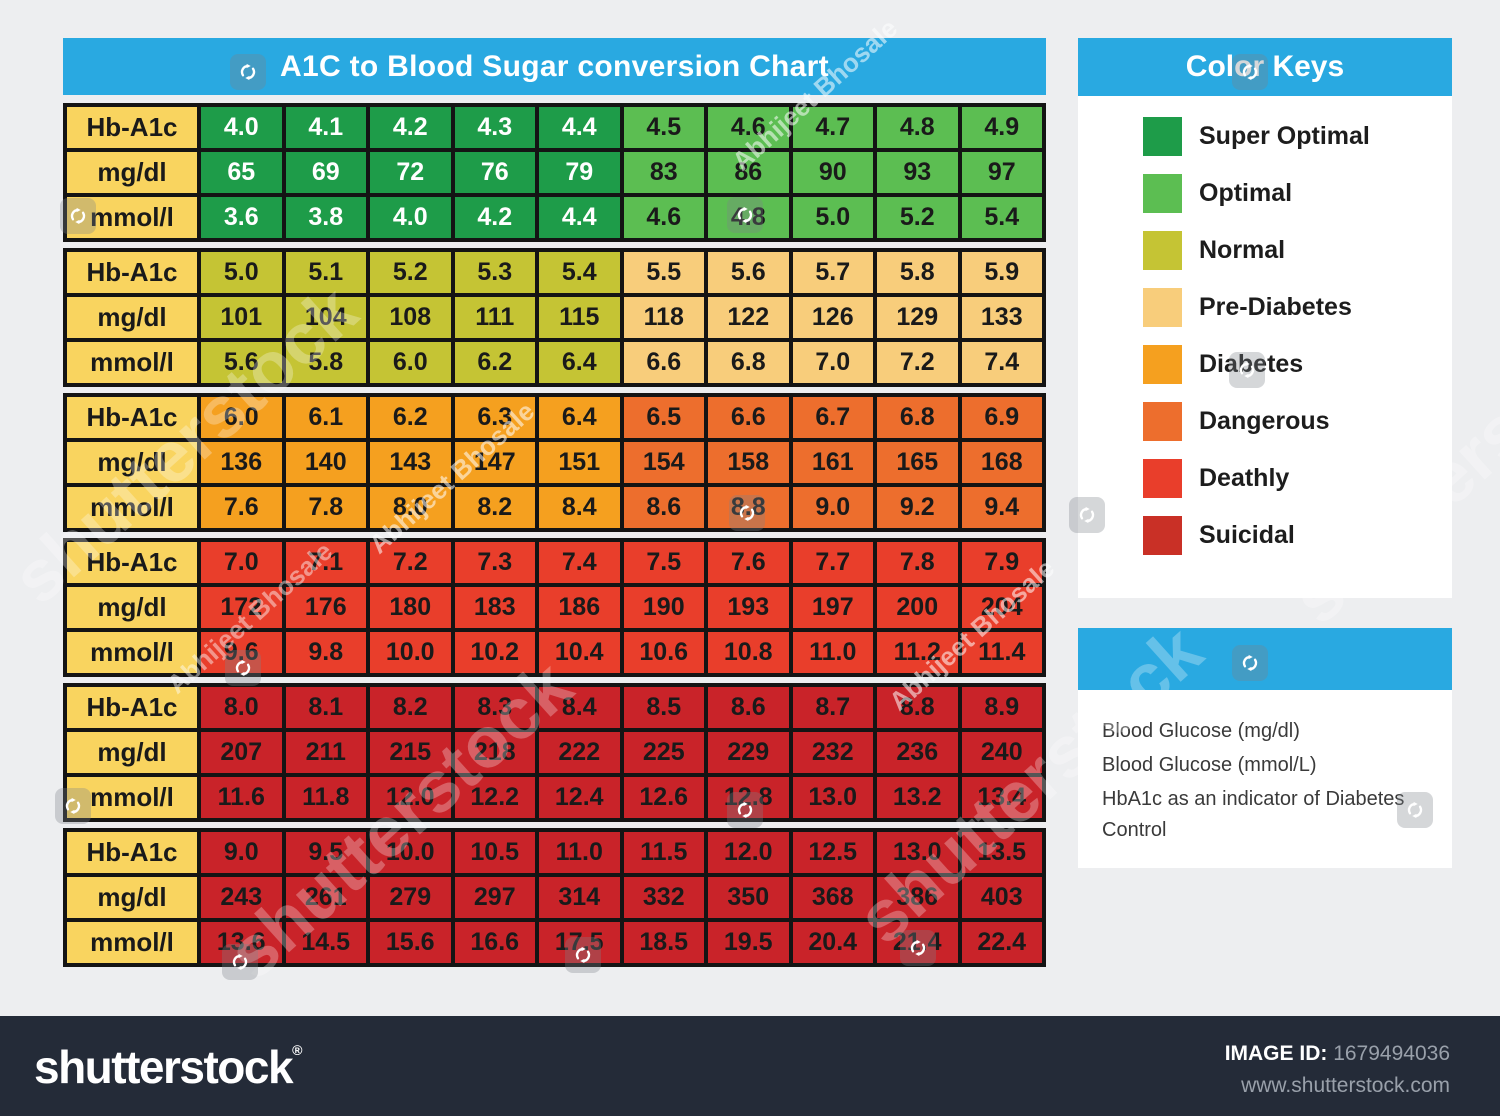 Image resolution: width=1500 pixels, height=1116 pixels. I want to click on color-key-item: Pre-Diabetes, so click(1265, 307).